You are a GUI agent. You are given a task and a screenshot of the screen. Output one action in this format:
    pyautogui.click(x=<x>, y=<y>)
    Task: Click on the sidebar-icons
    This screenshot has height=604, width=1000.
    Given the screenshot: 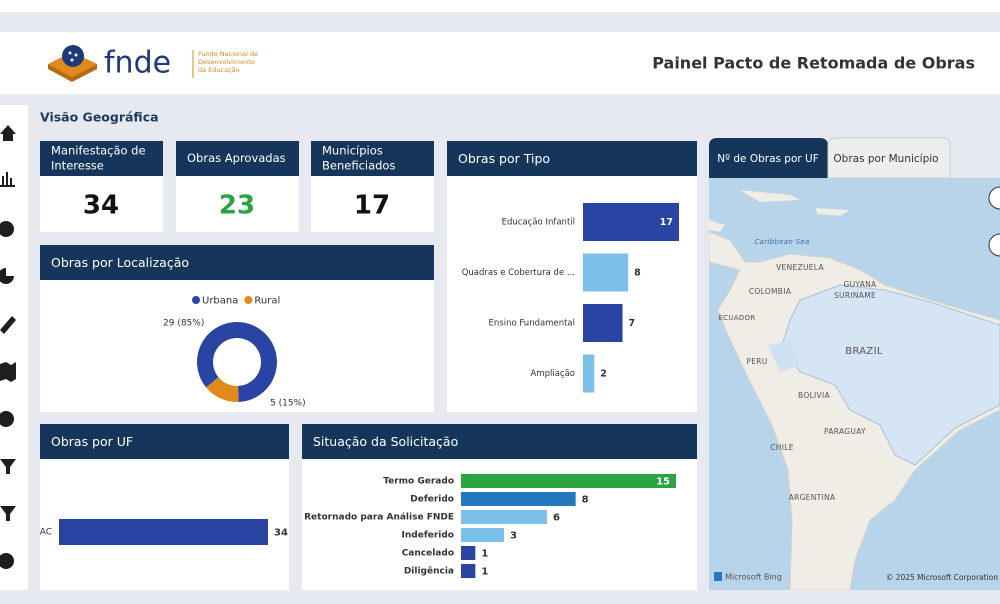 What is the action you would take?
    pyautogui.click(x=8, y=347)
    